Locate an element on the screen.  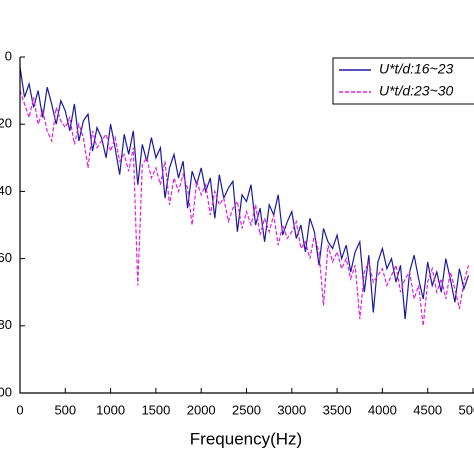
x-tick-label: 1000 is located at coordinates (110, 409).